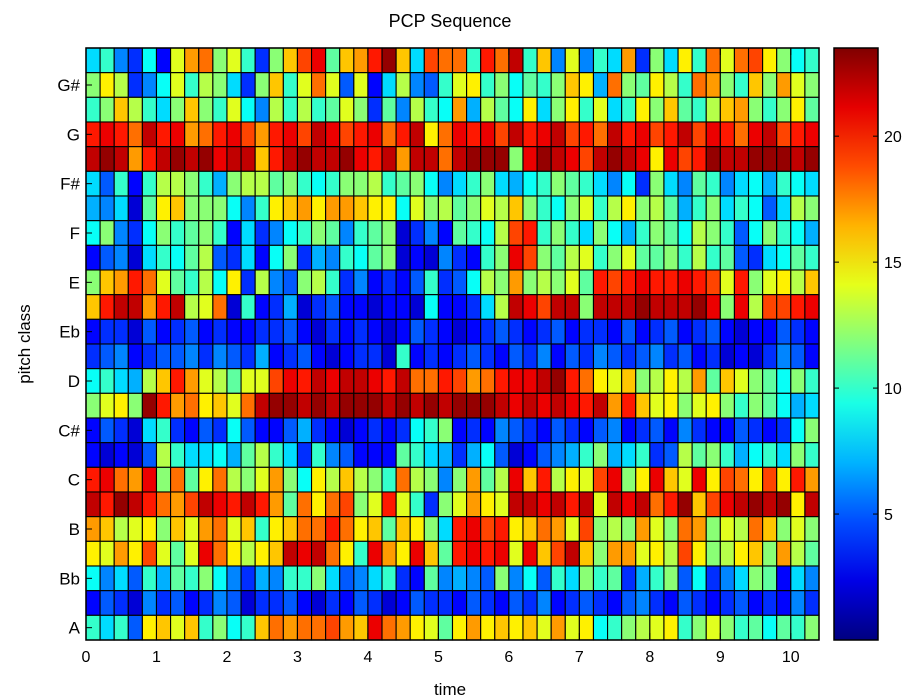  I want to click on y-tick-label: D, so click(74, 381).